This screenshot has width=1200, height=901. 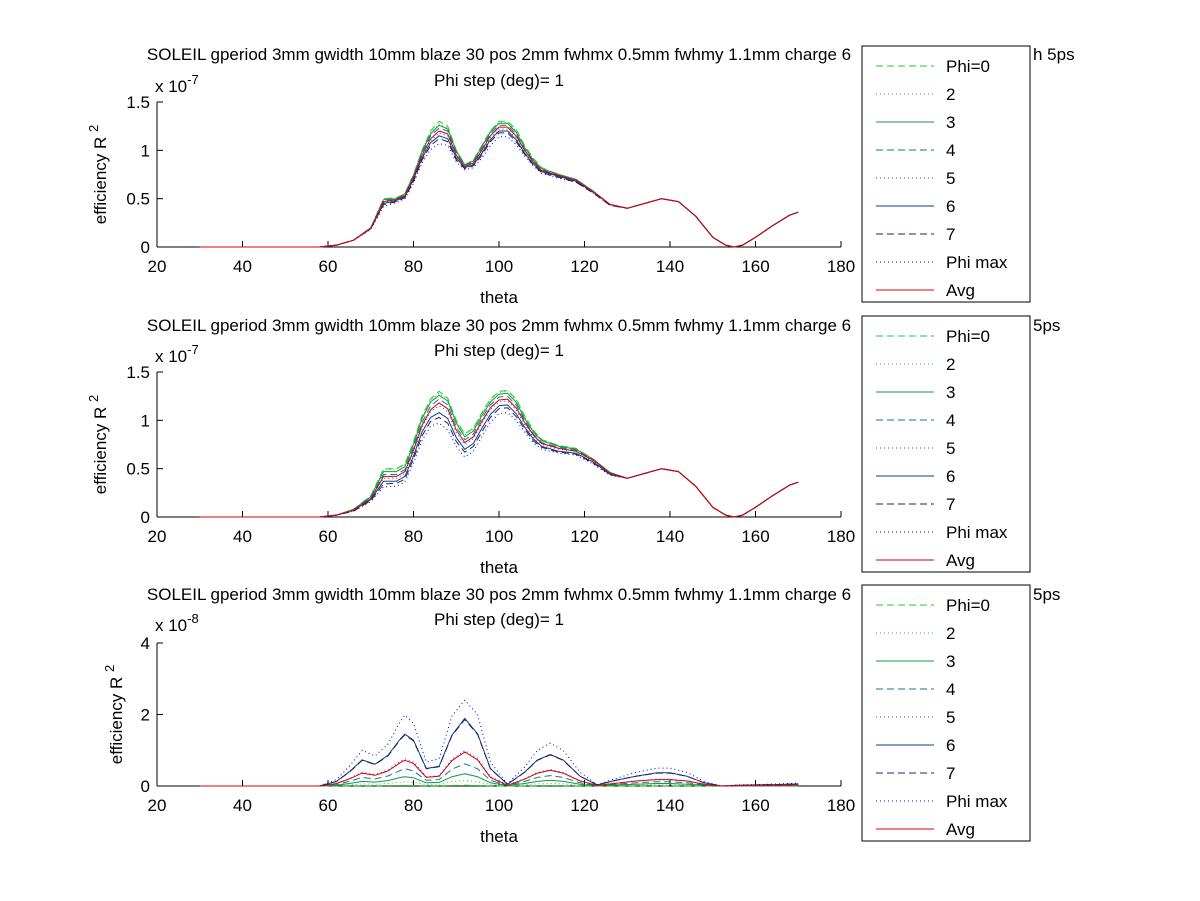 I want to click on y-tick-label: 2, so click(x=145, y=715).